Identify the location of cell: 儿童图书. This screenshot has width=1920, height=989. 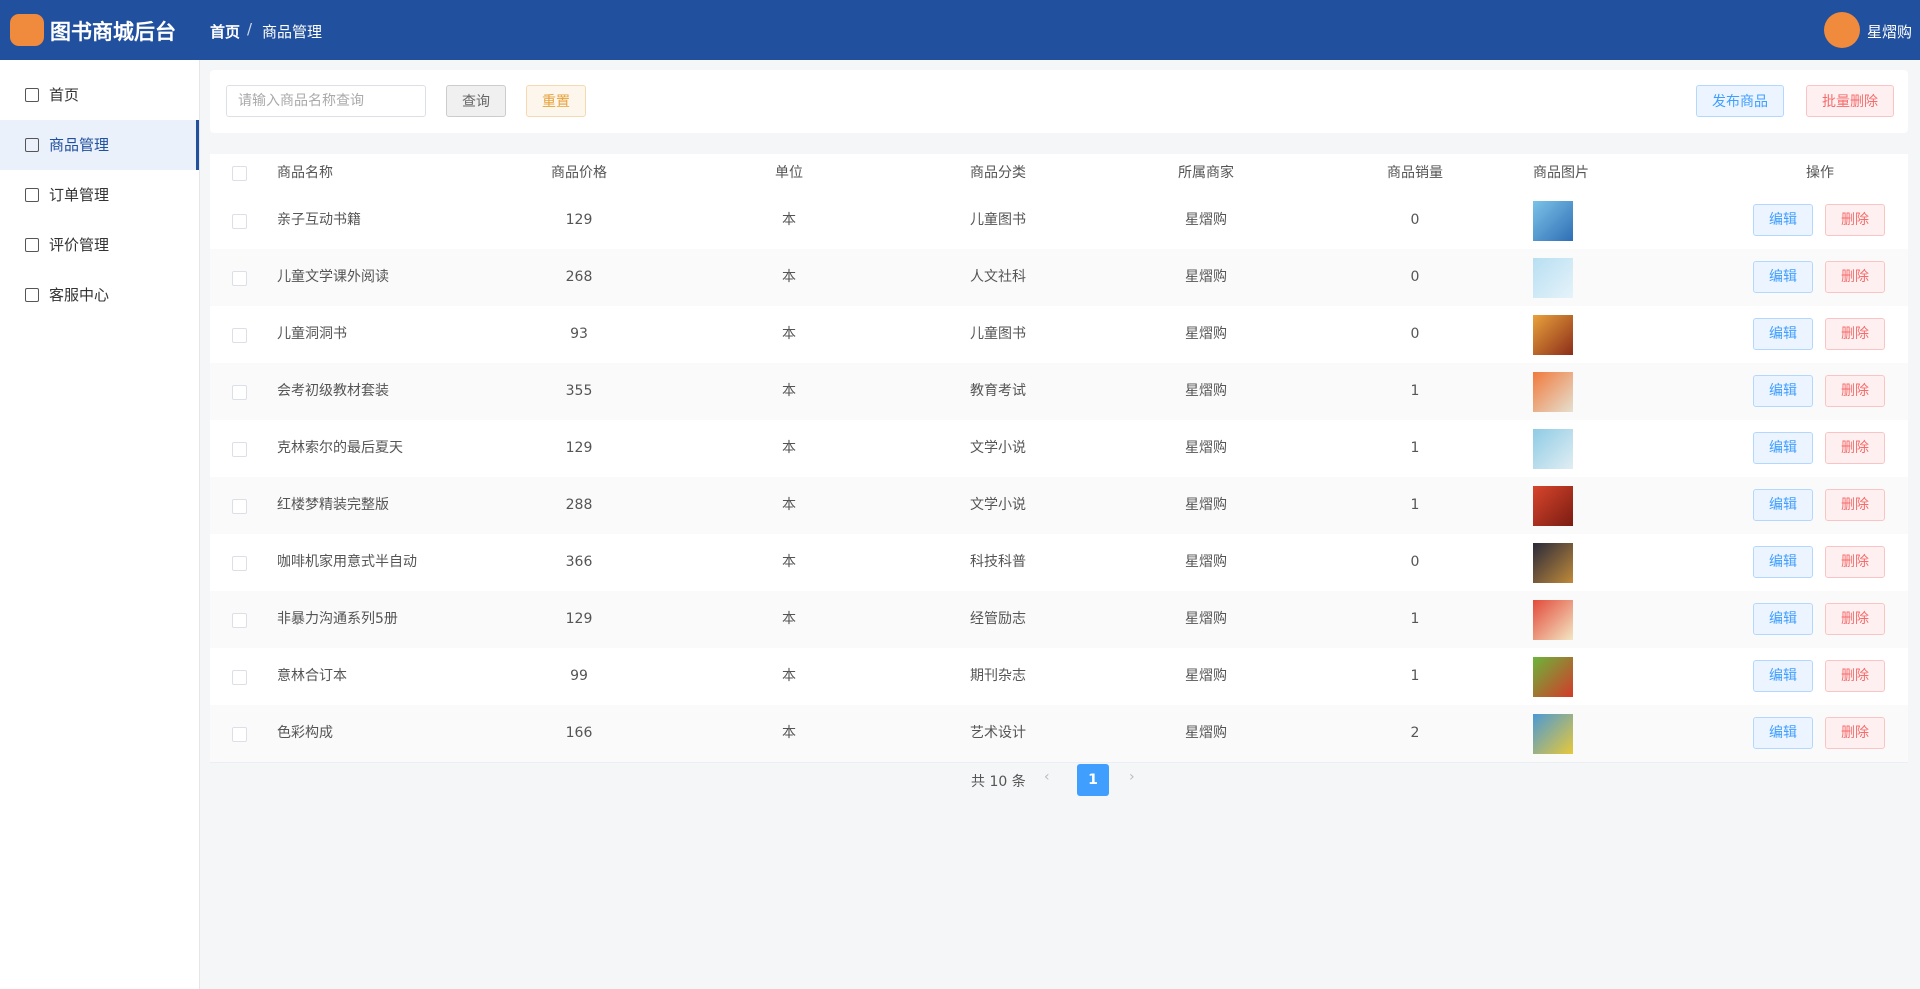
(998, 220).